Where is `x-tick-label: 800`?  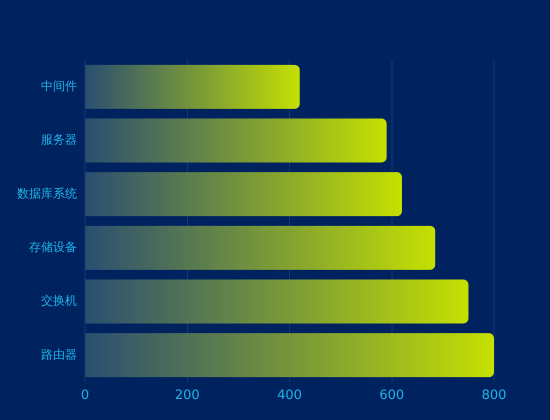
x-tick-label: 800 is located at coordinates (494, 396).